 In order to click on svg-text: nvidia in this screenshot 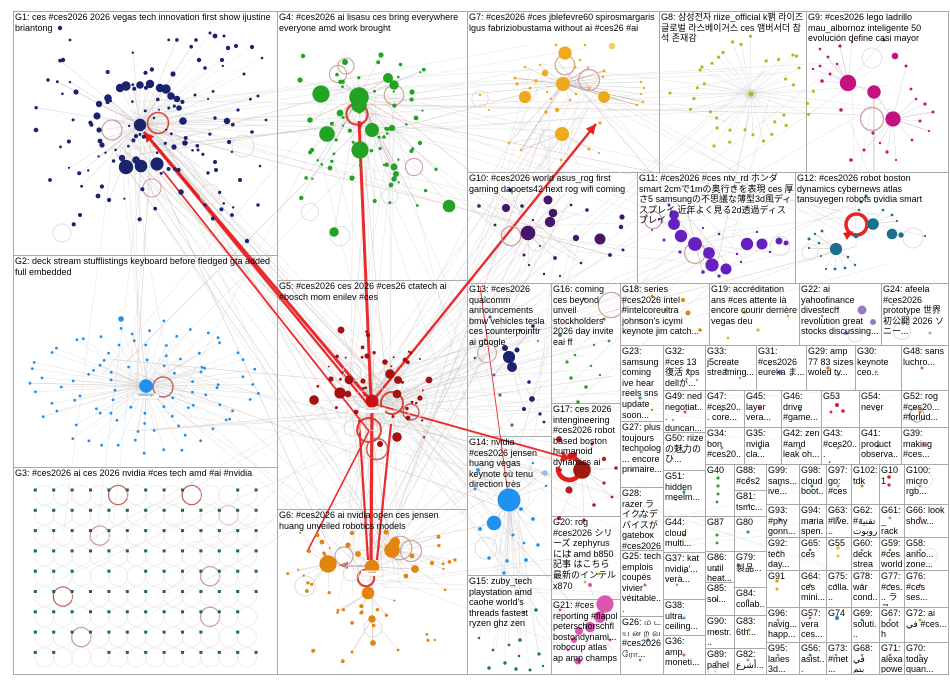, I will do `click(372, 572)`.